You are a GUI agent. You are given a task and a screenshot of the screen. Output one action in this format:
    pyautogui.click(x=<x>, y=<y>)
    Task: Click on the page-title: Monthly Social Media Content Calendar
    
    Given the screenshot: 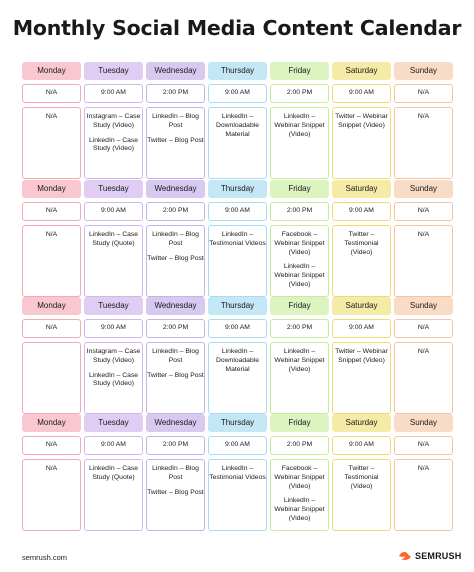 What is the action you would take?
    pyautogui.click(x=237, y=28)
    